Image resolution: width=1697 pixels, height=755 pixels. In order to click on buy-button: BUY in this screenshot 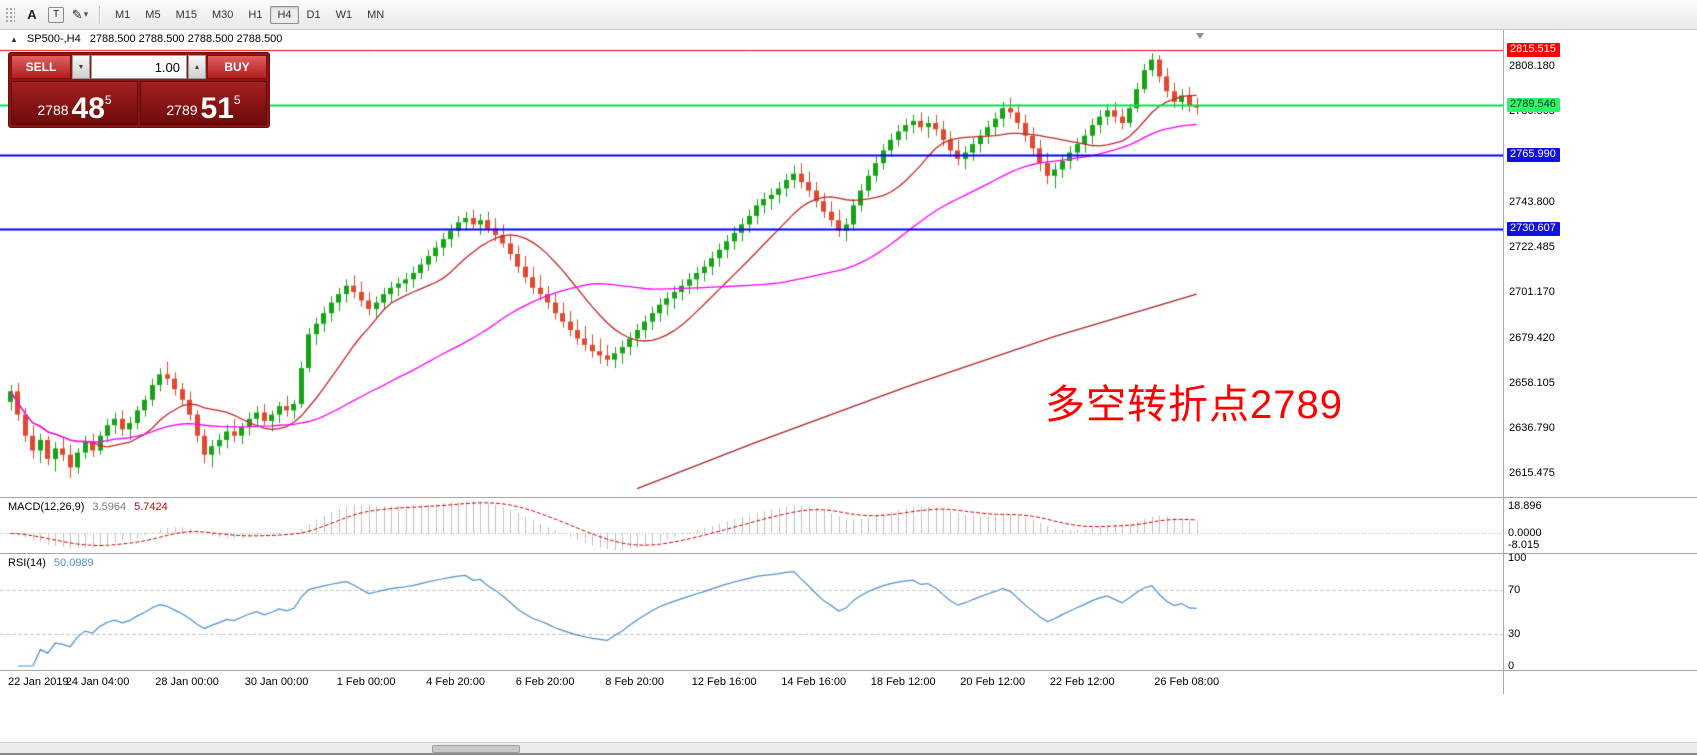, I will do `click(237, 67)`.